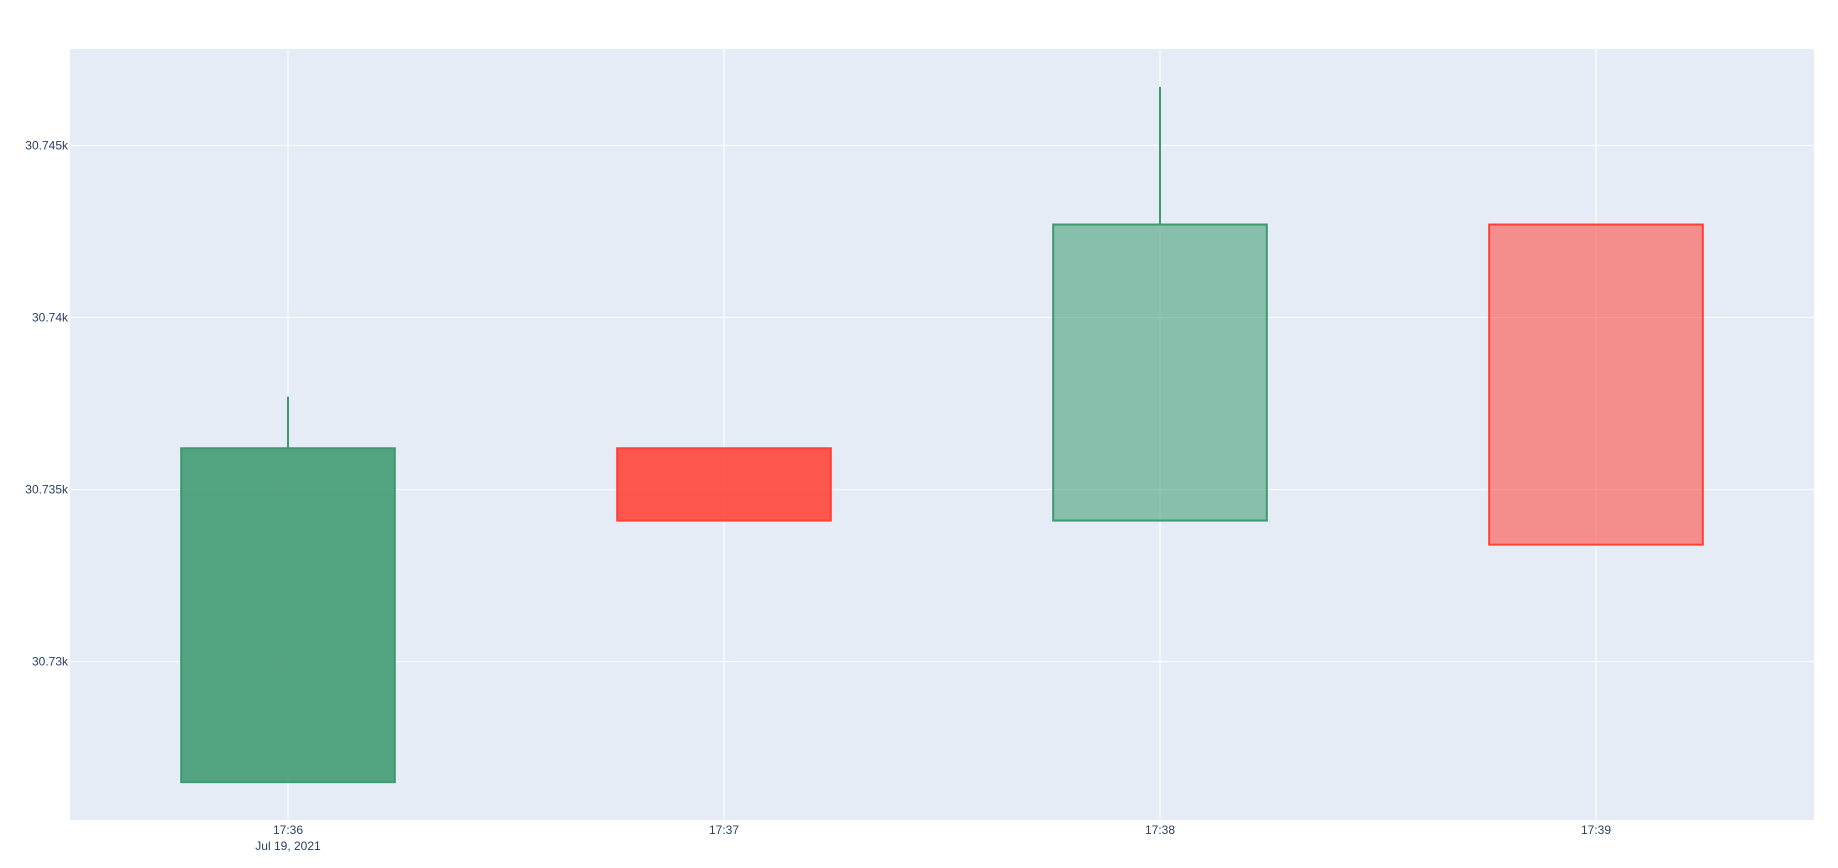 This screenshot has height=868, width=1838. Describe the element at coordinates (47, 403) in the screenshot. I see `y-axis: 30.73k 30.735k 30.74k 30.745k` at that location.